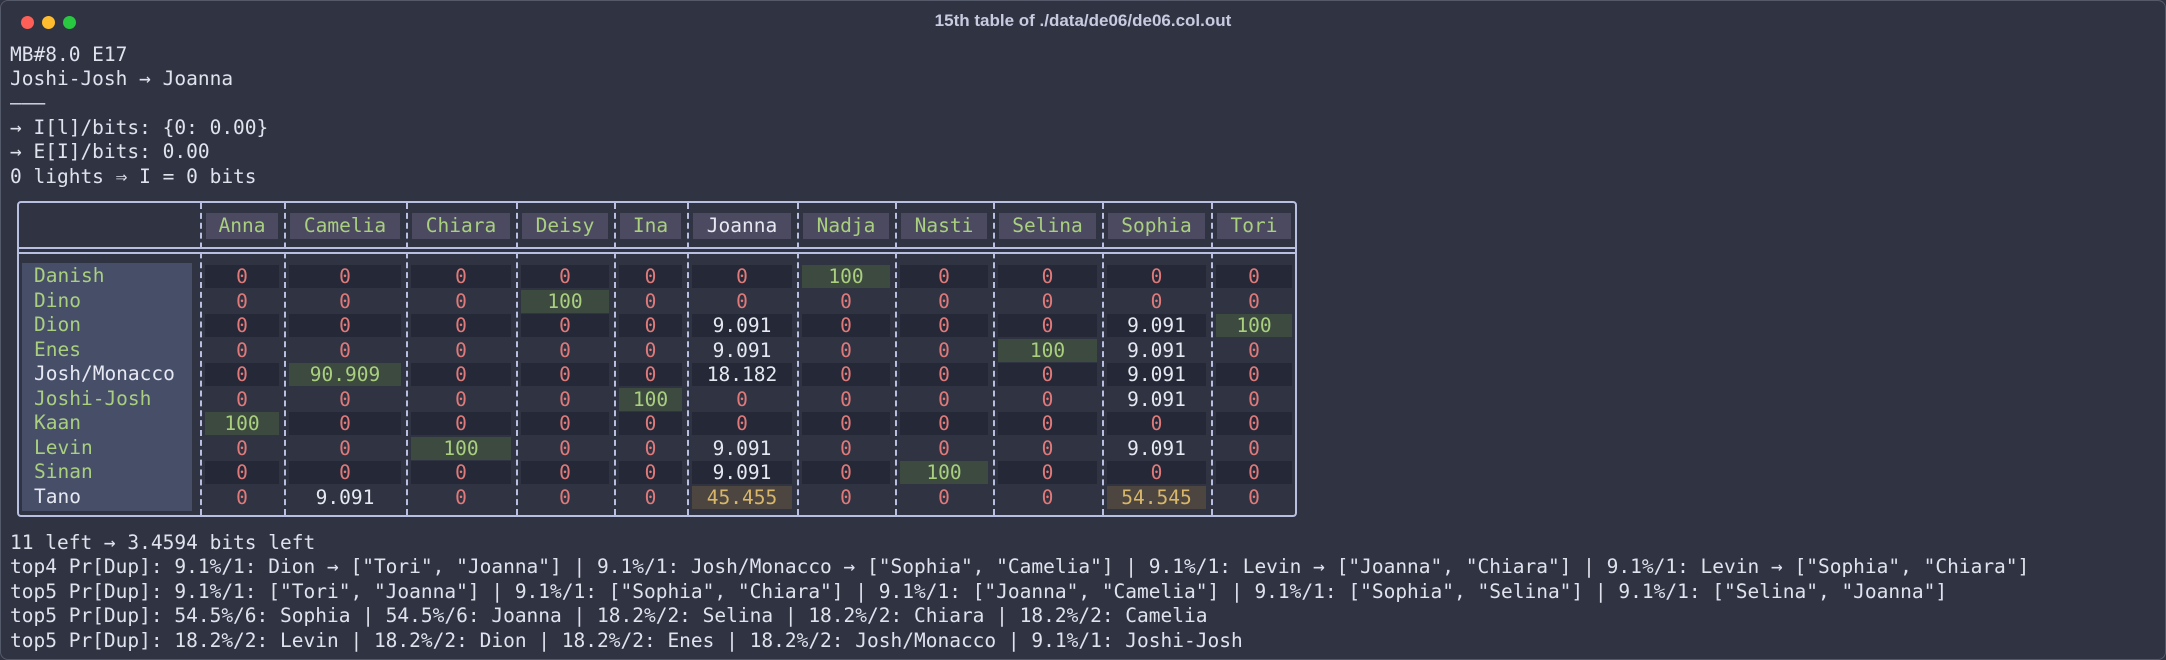 The width and height of the screenshot is (2166, 660). Describe the element at coordinates (650, 226) in the screenshot. I see `column-header-ina: Ina` at that location.